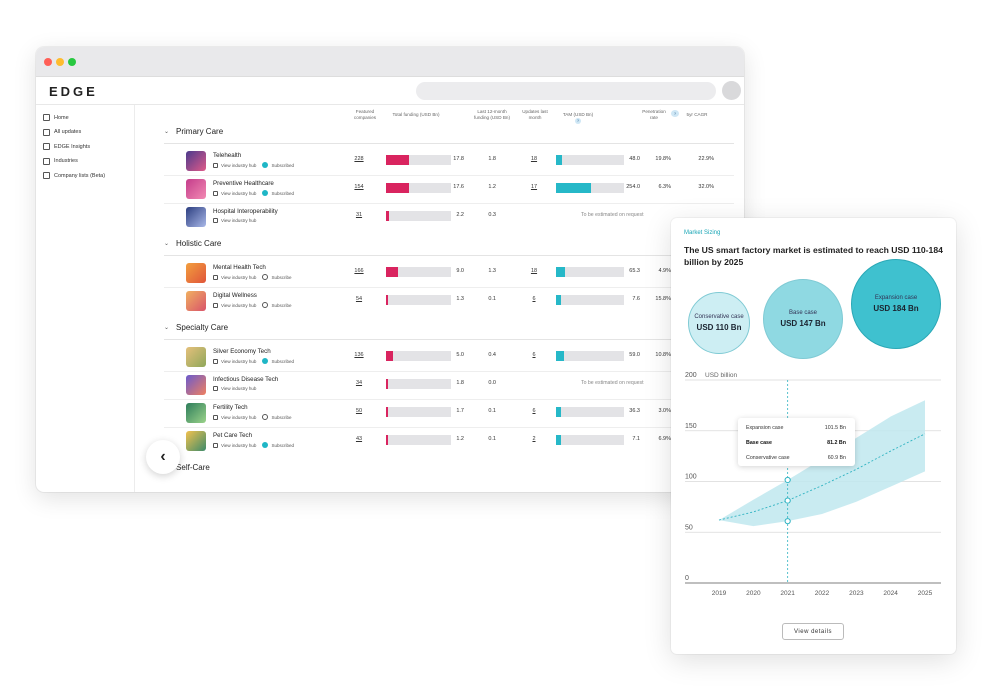  Describe the element at coordinates (239, 267) in the screenshot. I see `industry-name: Mental Health Tech` at that location.